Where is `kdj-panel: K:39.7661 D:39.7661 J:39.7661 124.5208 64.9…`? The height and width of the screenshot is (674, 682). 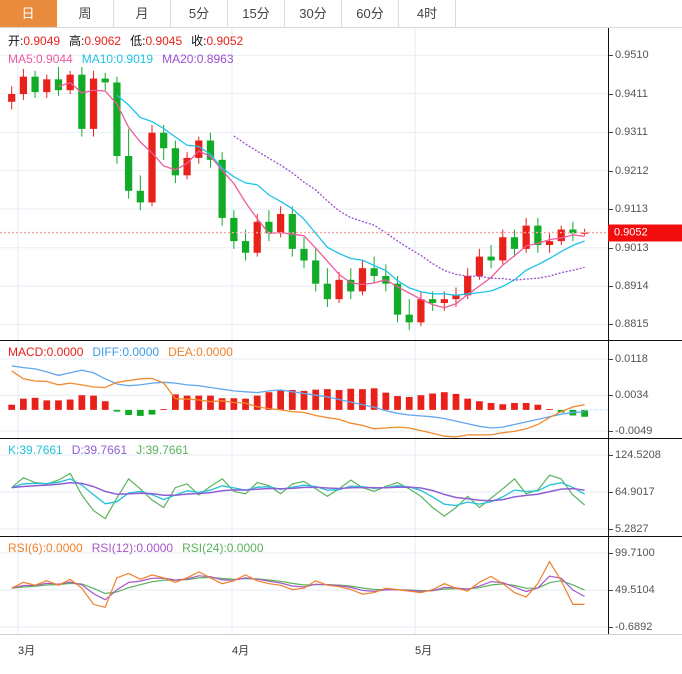
kdj-panel: K:39.7661 D:39.7661 J:39.7661 124.5208 64.9… is located at coordinates (341, 487).